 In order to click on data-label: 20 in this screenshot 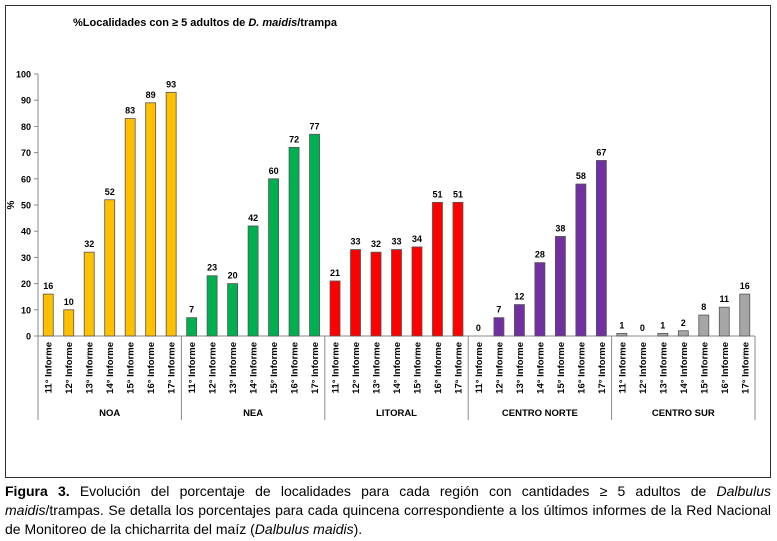, I will do `click(233, 276)`.